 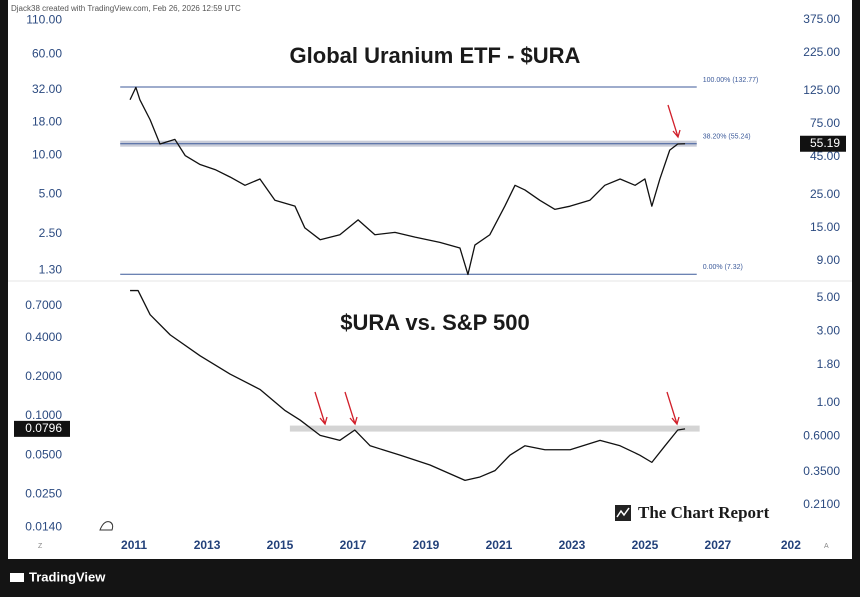 What do you see at coordinates (43, 526) in the screenshot?
I see `y-tick-label: 0.0140` at bounding box center [43, 526].